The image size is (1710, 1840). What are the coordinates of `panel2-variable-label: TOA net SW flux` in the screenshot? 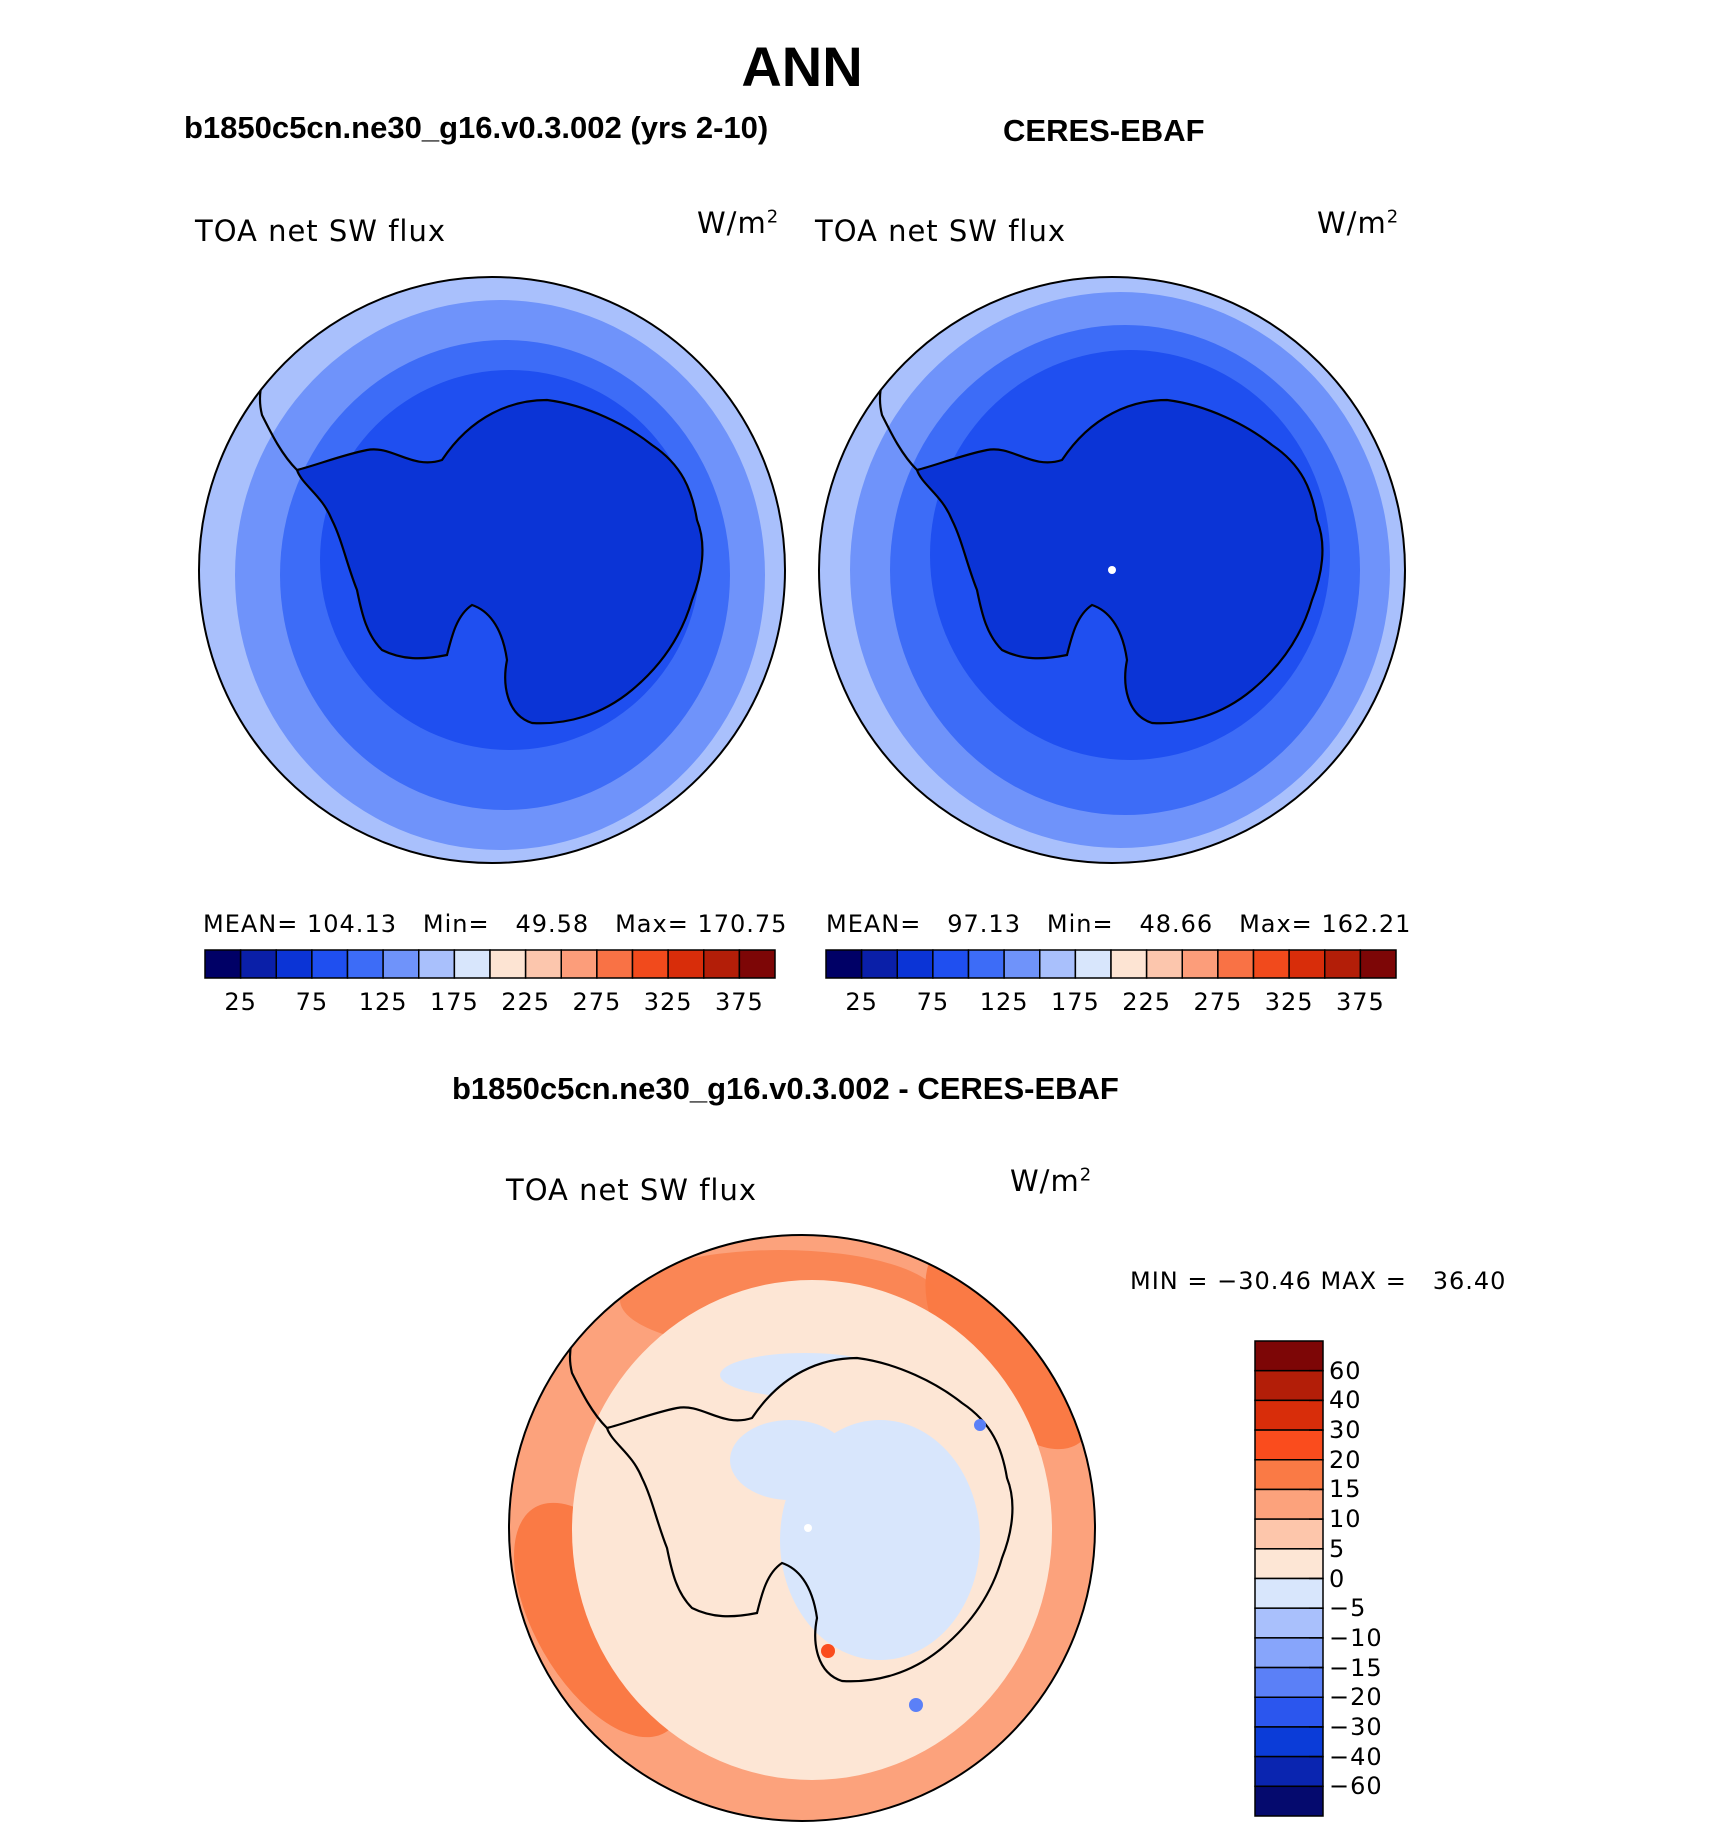 It's located at (941, 231).